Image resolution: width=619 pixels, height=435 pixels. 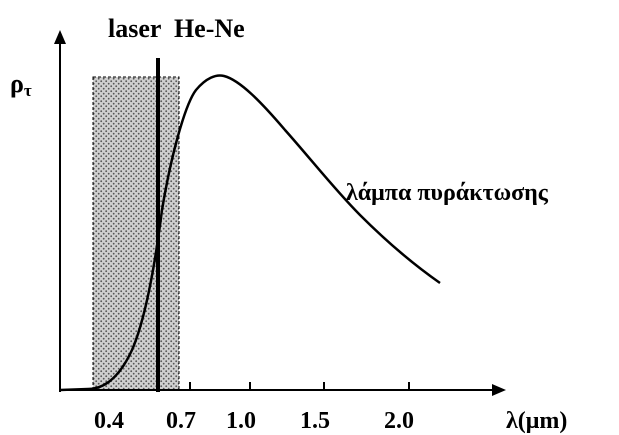 I want to click on x-axis-arrow, so click(x=499, y=390).